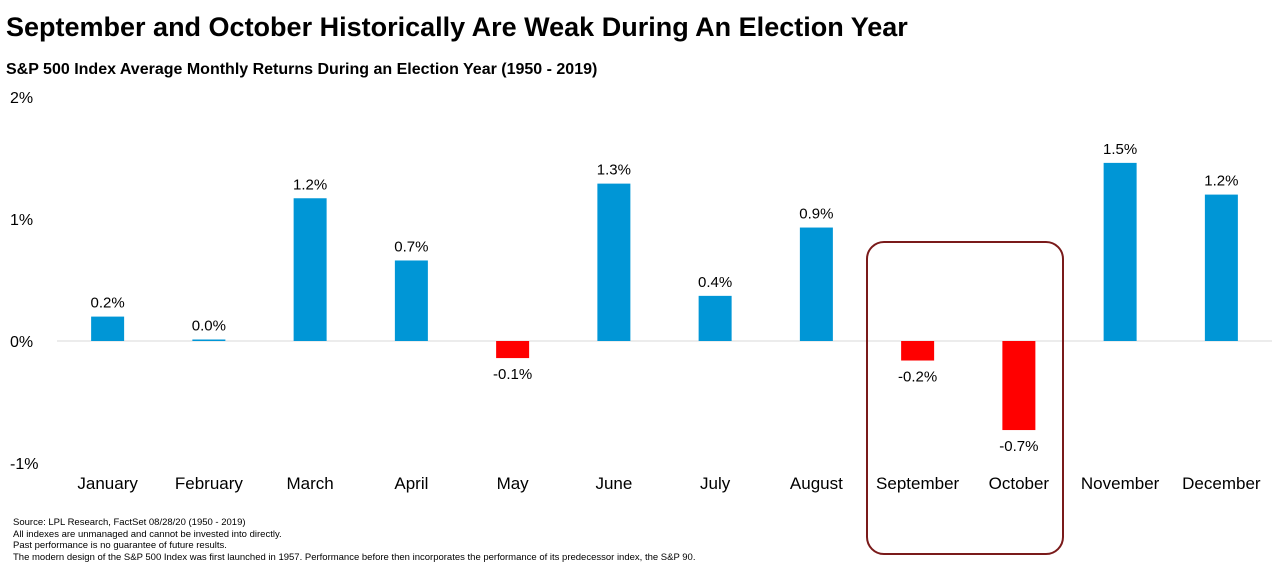  Describe the element at coordinates (1221, 267) in the screenshot. I see `bar-december` at that location.